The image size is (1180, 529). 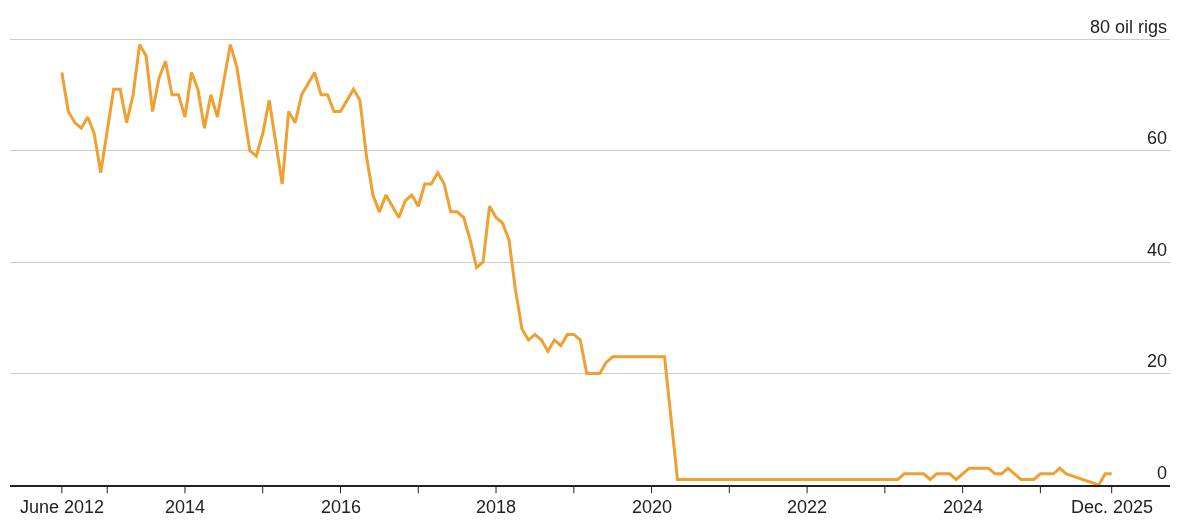 What do you see at coordinates (1156, 361) in the screenshot?
I see `y-tick-label: 20` at bounding box center [1156, 361].